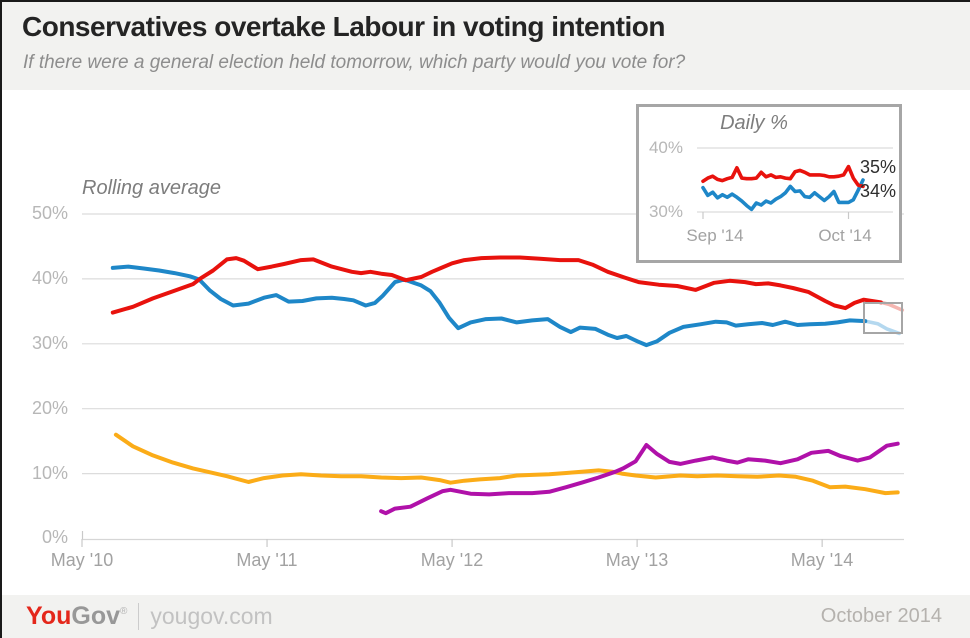  I want to click on x-axis-tick-label-may13: May '13, so click(637, 560).